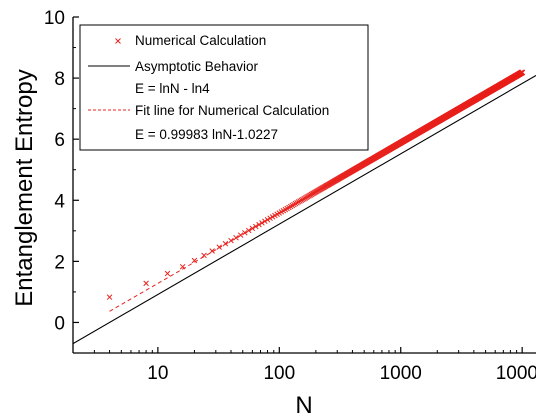  Describe the element at coordinates (59, 140) in the screenshot. I see `y-tick-label: 6` at that location.